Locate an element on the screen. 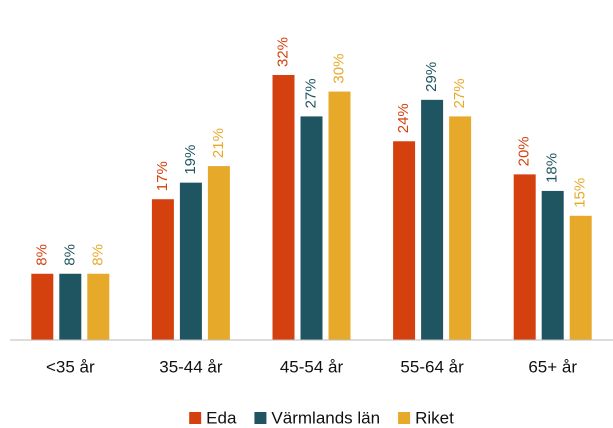 The height and width of the screenshot is (428, 613). data-label: 17% is located at coordinates (162, 176).